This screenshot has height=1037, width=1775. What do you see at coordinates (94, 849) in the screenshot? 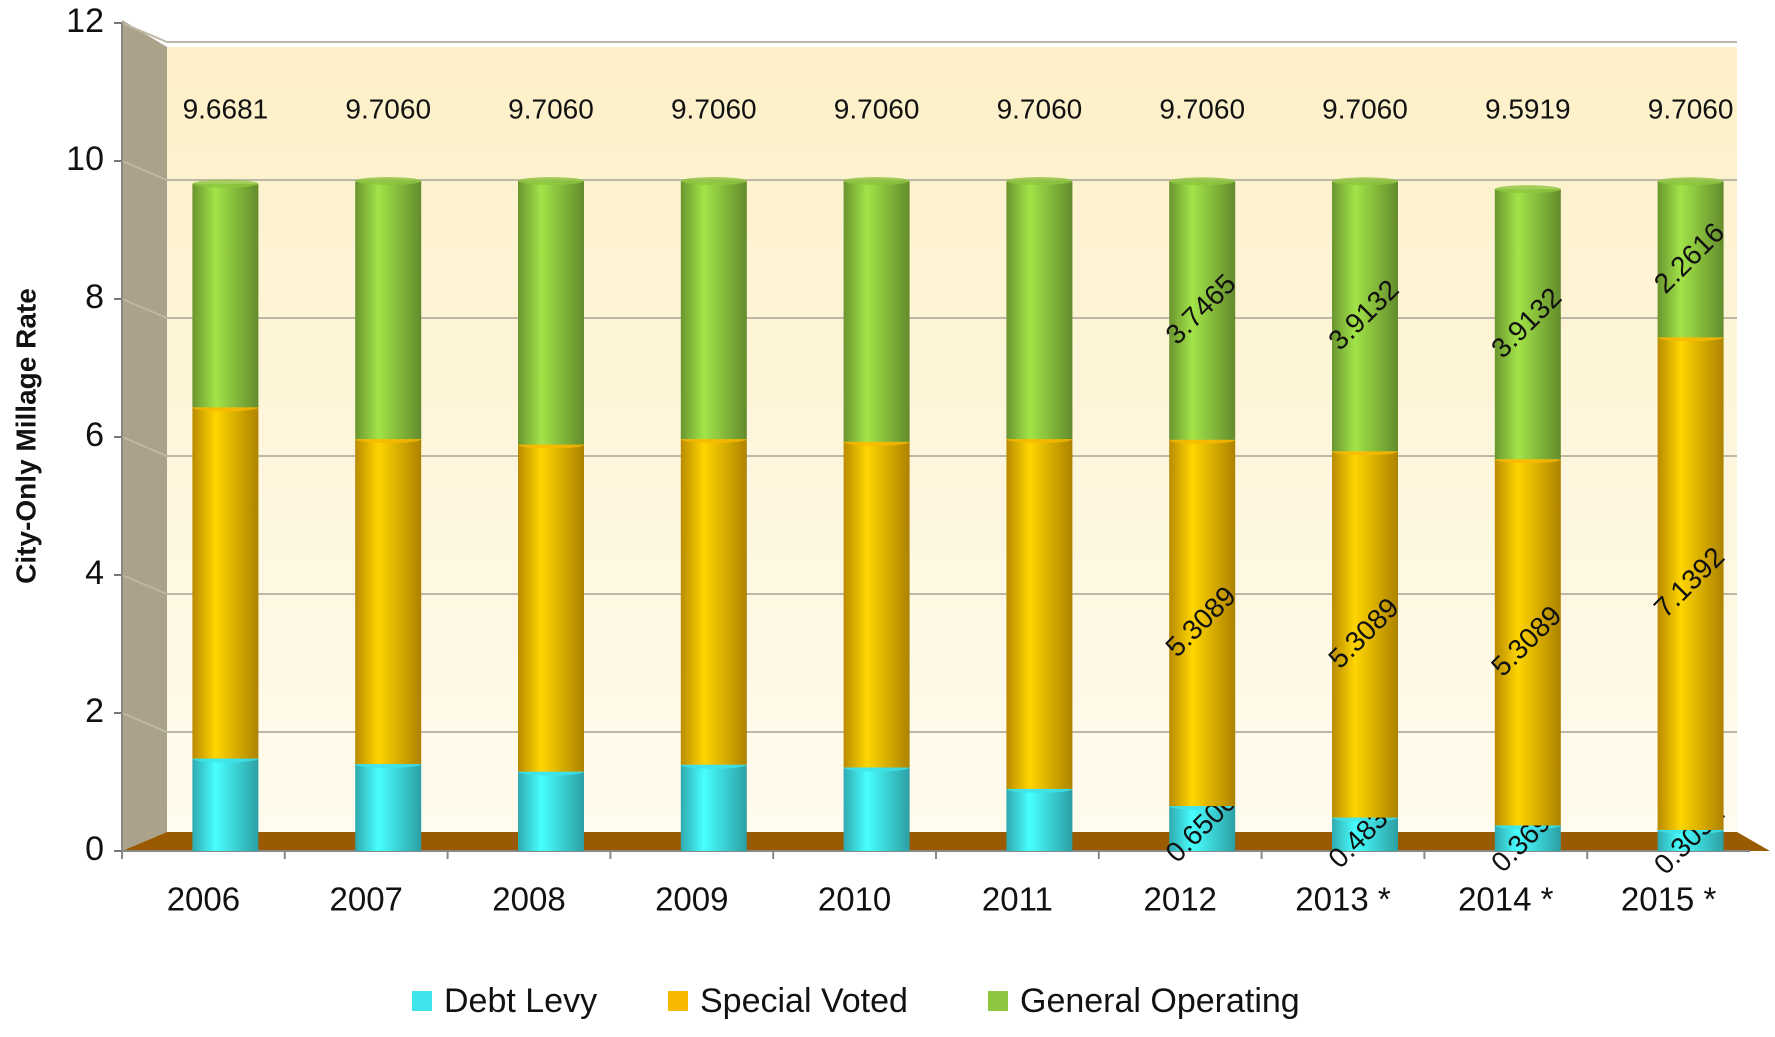
I see `y-tick-label: 0` at bounding box center [94, 849].